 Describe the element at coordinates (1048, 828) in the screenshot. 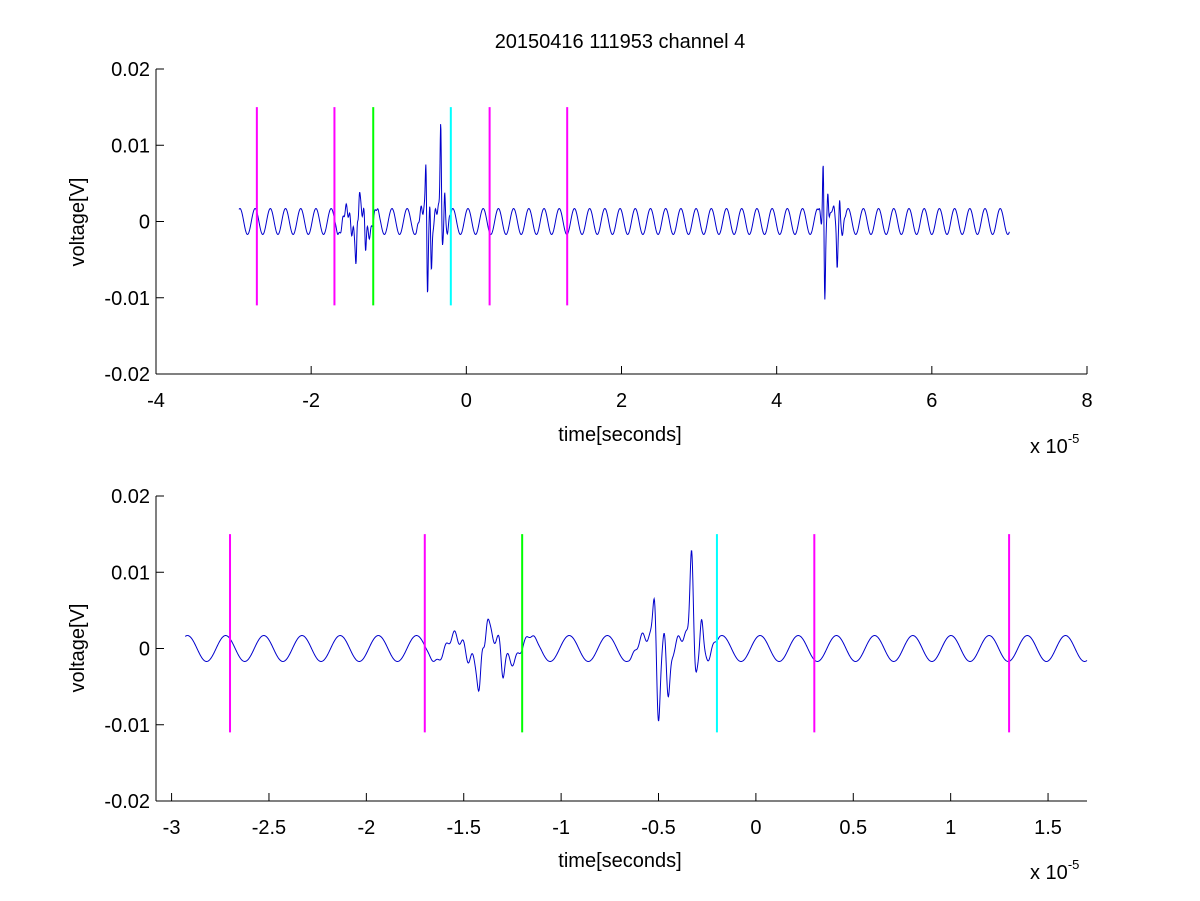

I see `bottom-plot-x-tick-label: 1.5` at that location.